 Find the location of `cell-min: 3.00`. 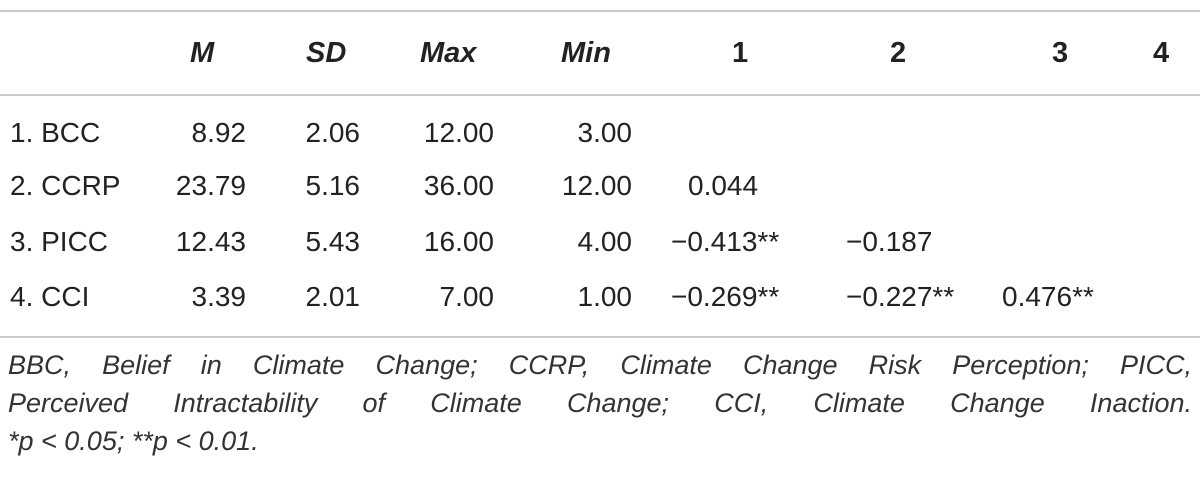

cell-min: 3.00 is located at coordinates (605, 132).